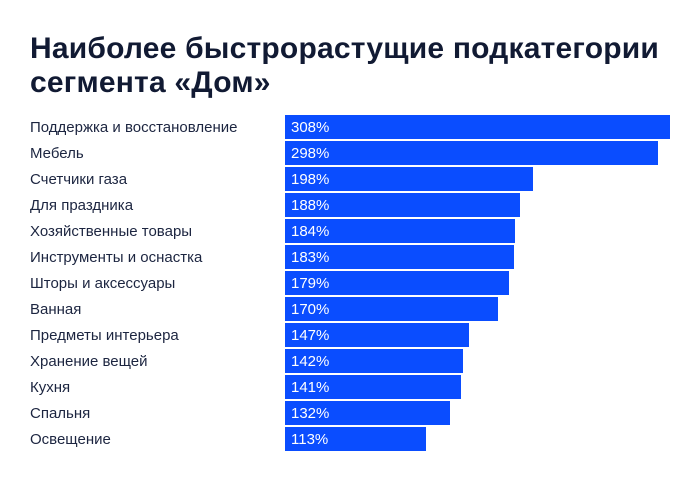 The image size is (700, 483). I want to click on value-label: 184%, so click(310, 231).